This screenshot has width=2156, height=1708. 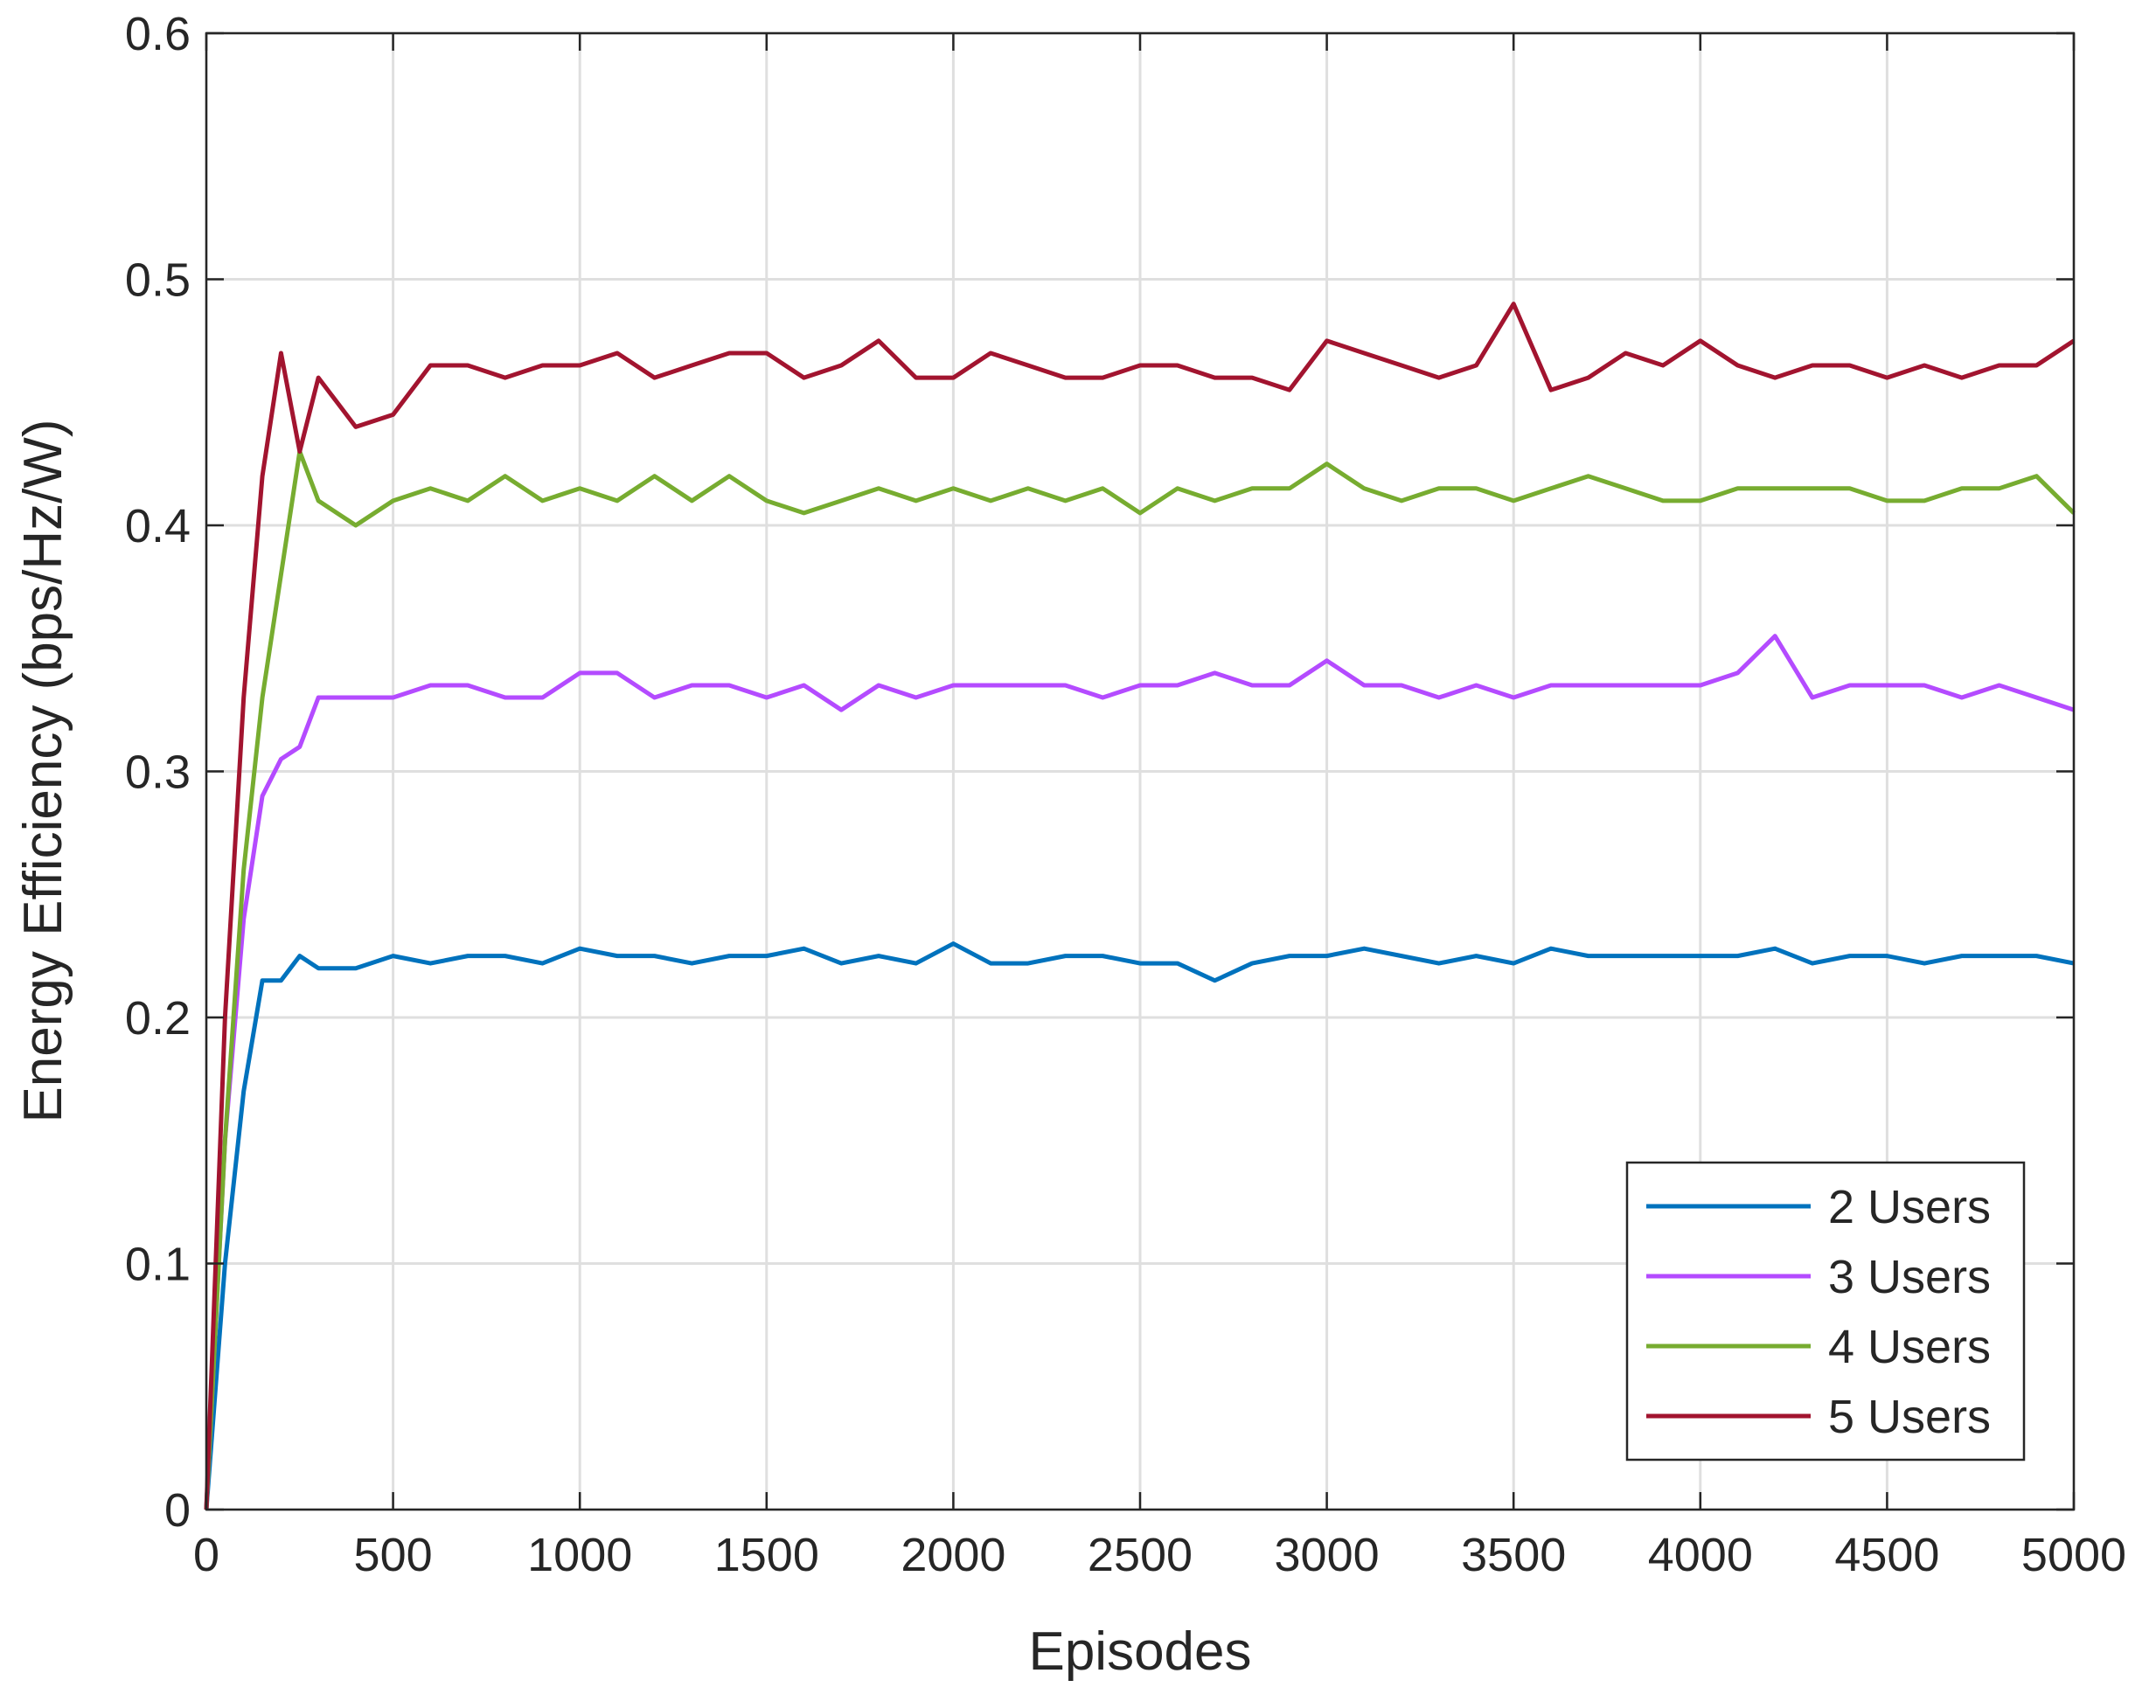 What do you see at coordinates (158, 34) in the screenshot?
I see `y-tick-label: 0.6` at bounding box center [158, 34].